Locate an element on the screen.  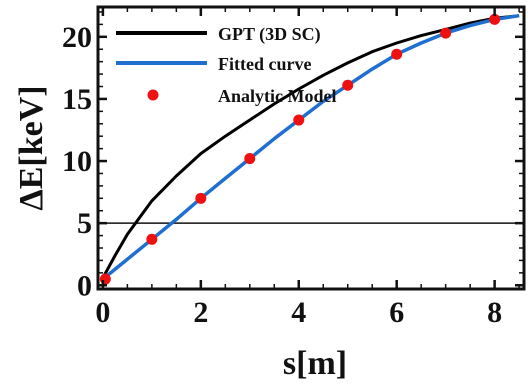
x-tick-label: 8 is located at coordinates (494, 312).